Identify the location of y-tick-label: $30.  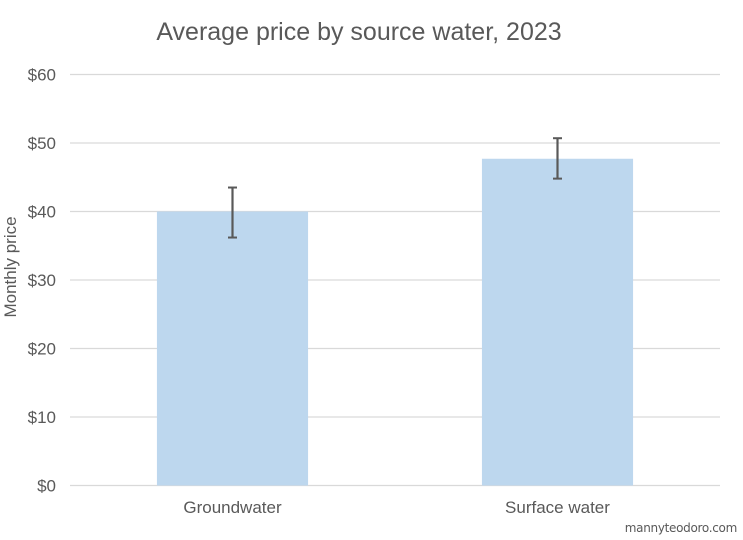
(42, 280).